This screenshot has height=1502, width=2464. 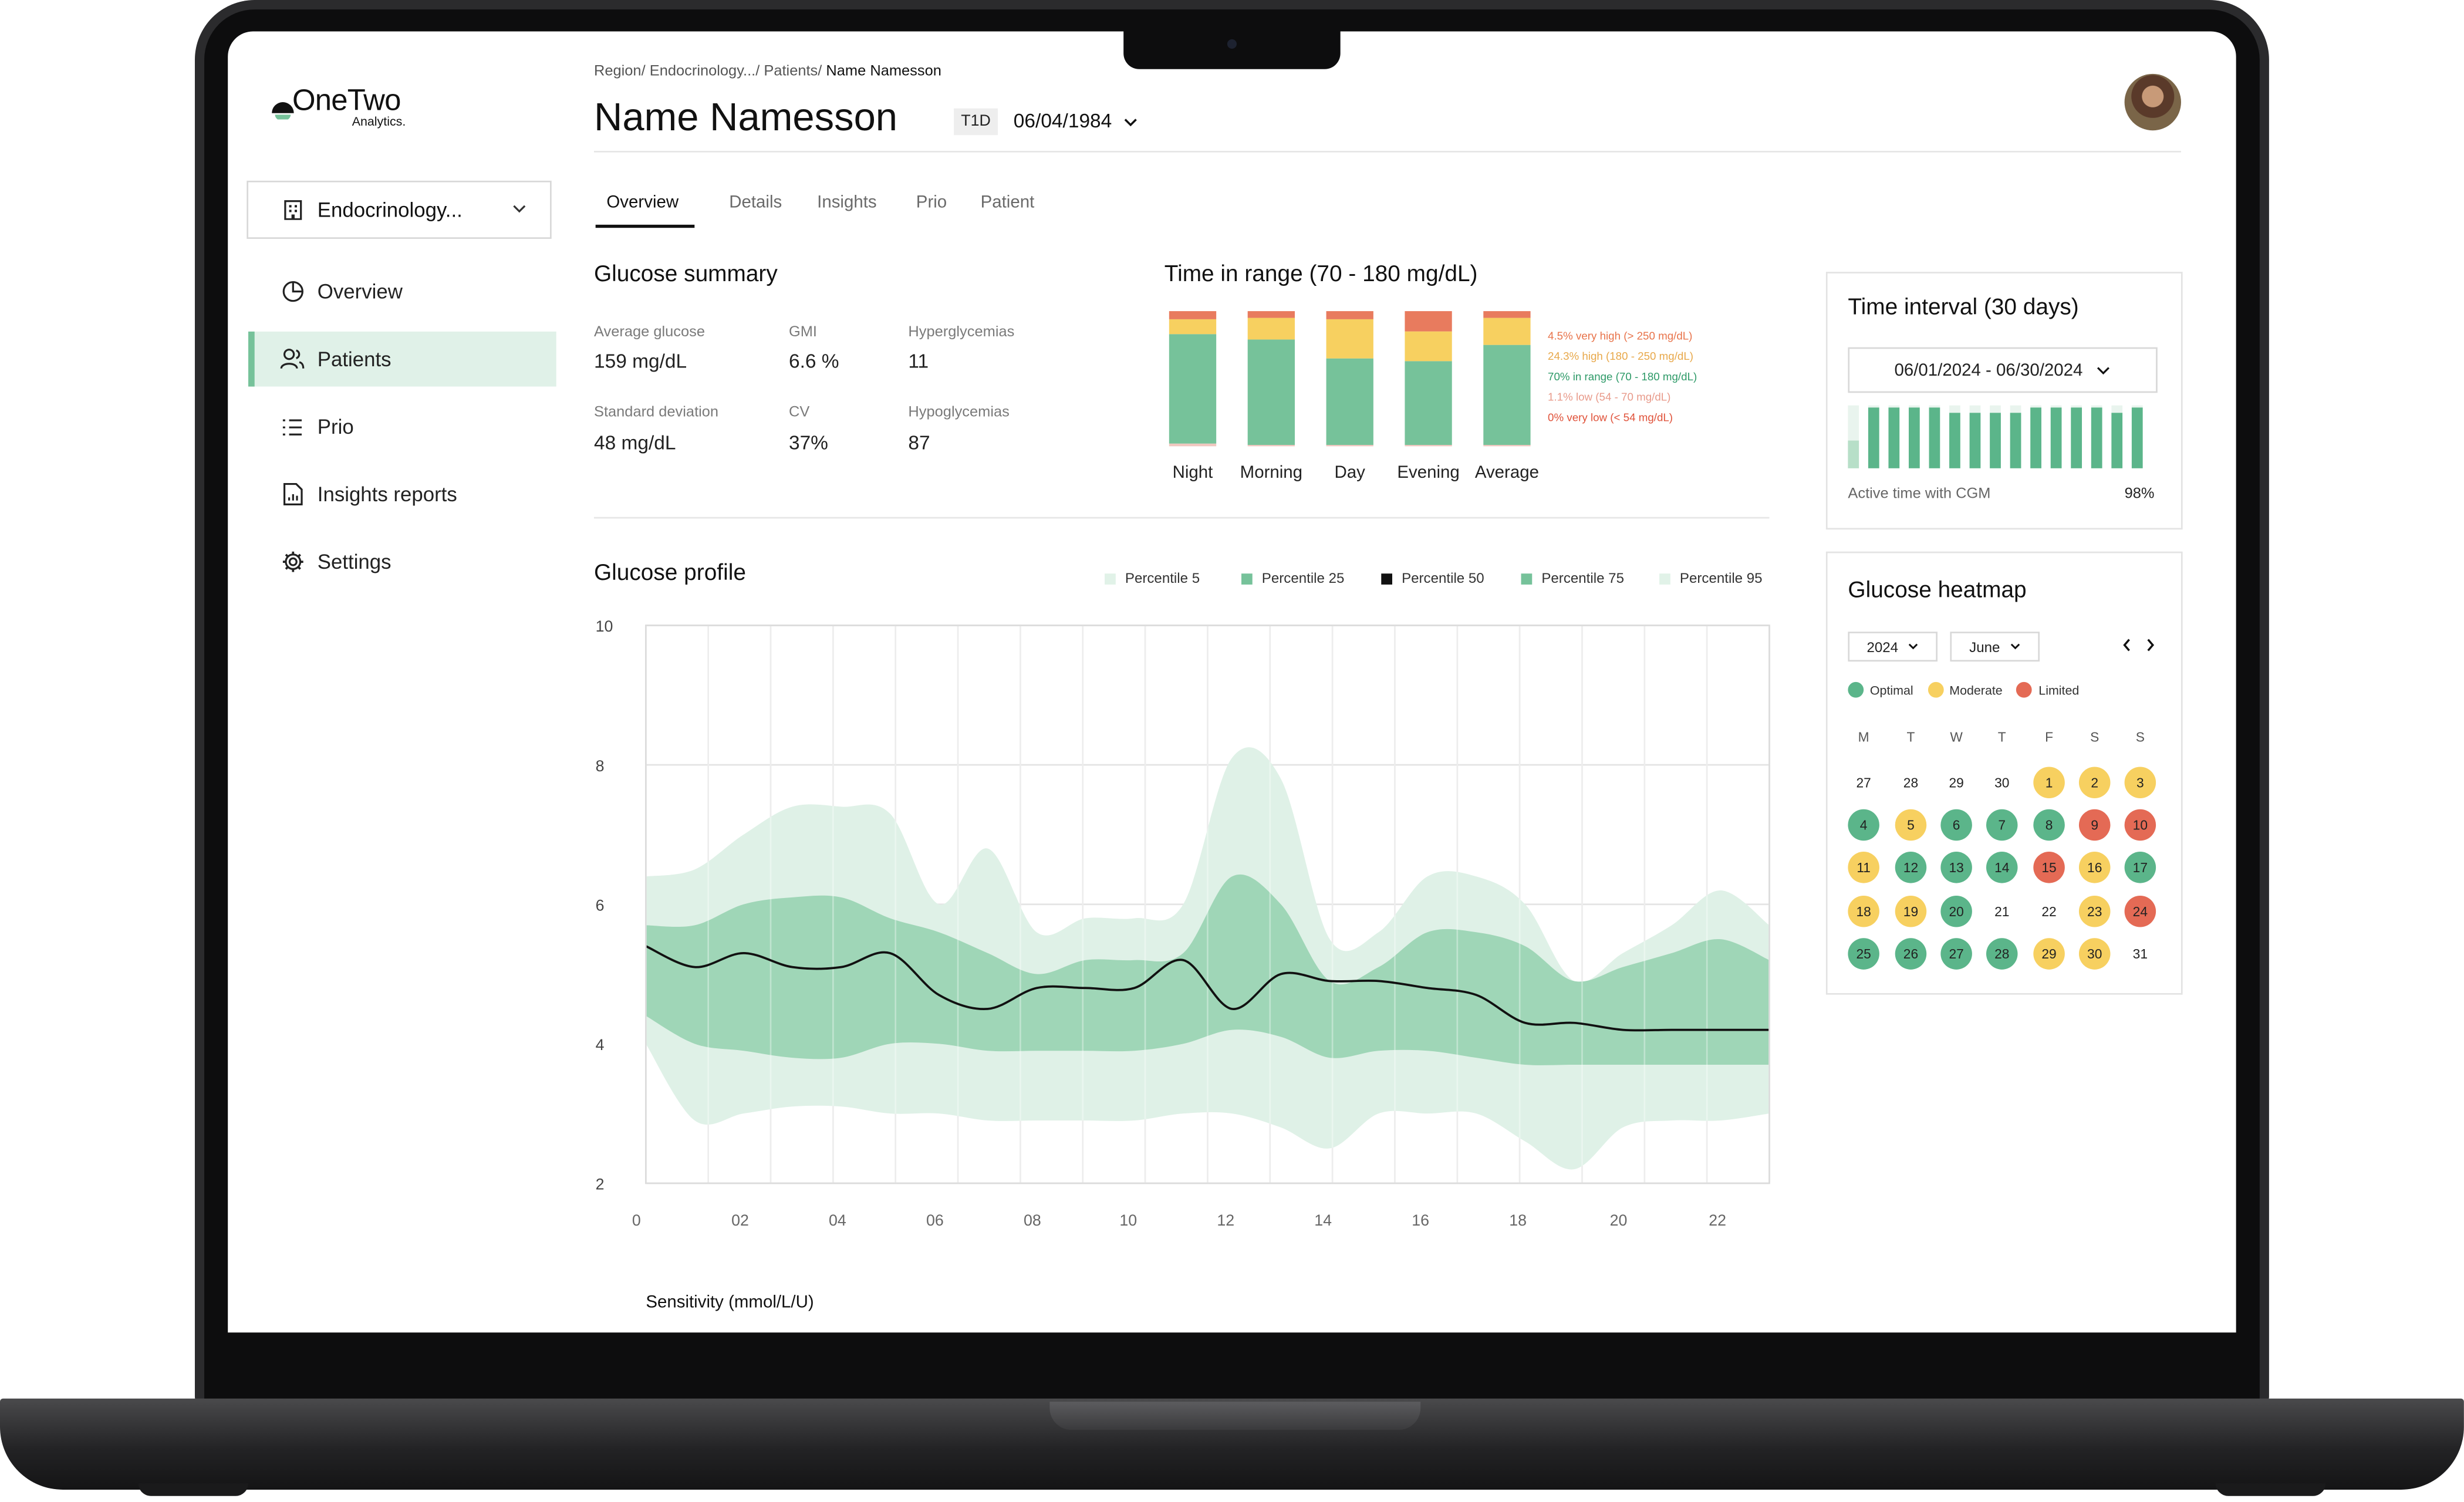 What do you see at coordinates (2003, 370) in the screenshot?
I see `date-range-select: 06/01/2024 - 06/30/2024` at bounding box center [2003, 370].